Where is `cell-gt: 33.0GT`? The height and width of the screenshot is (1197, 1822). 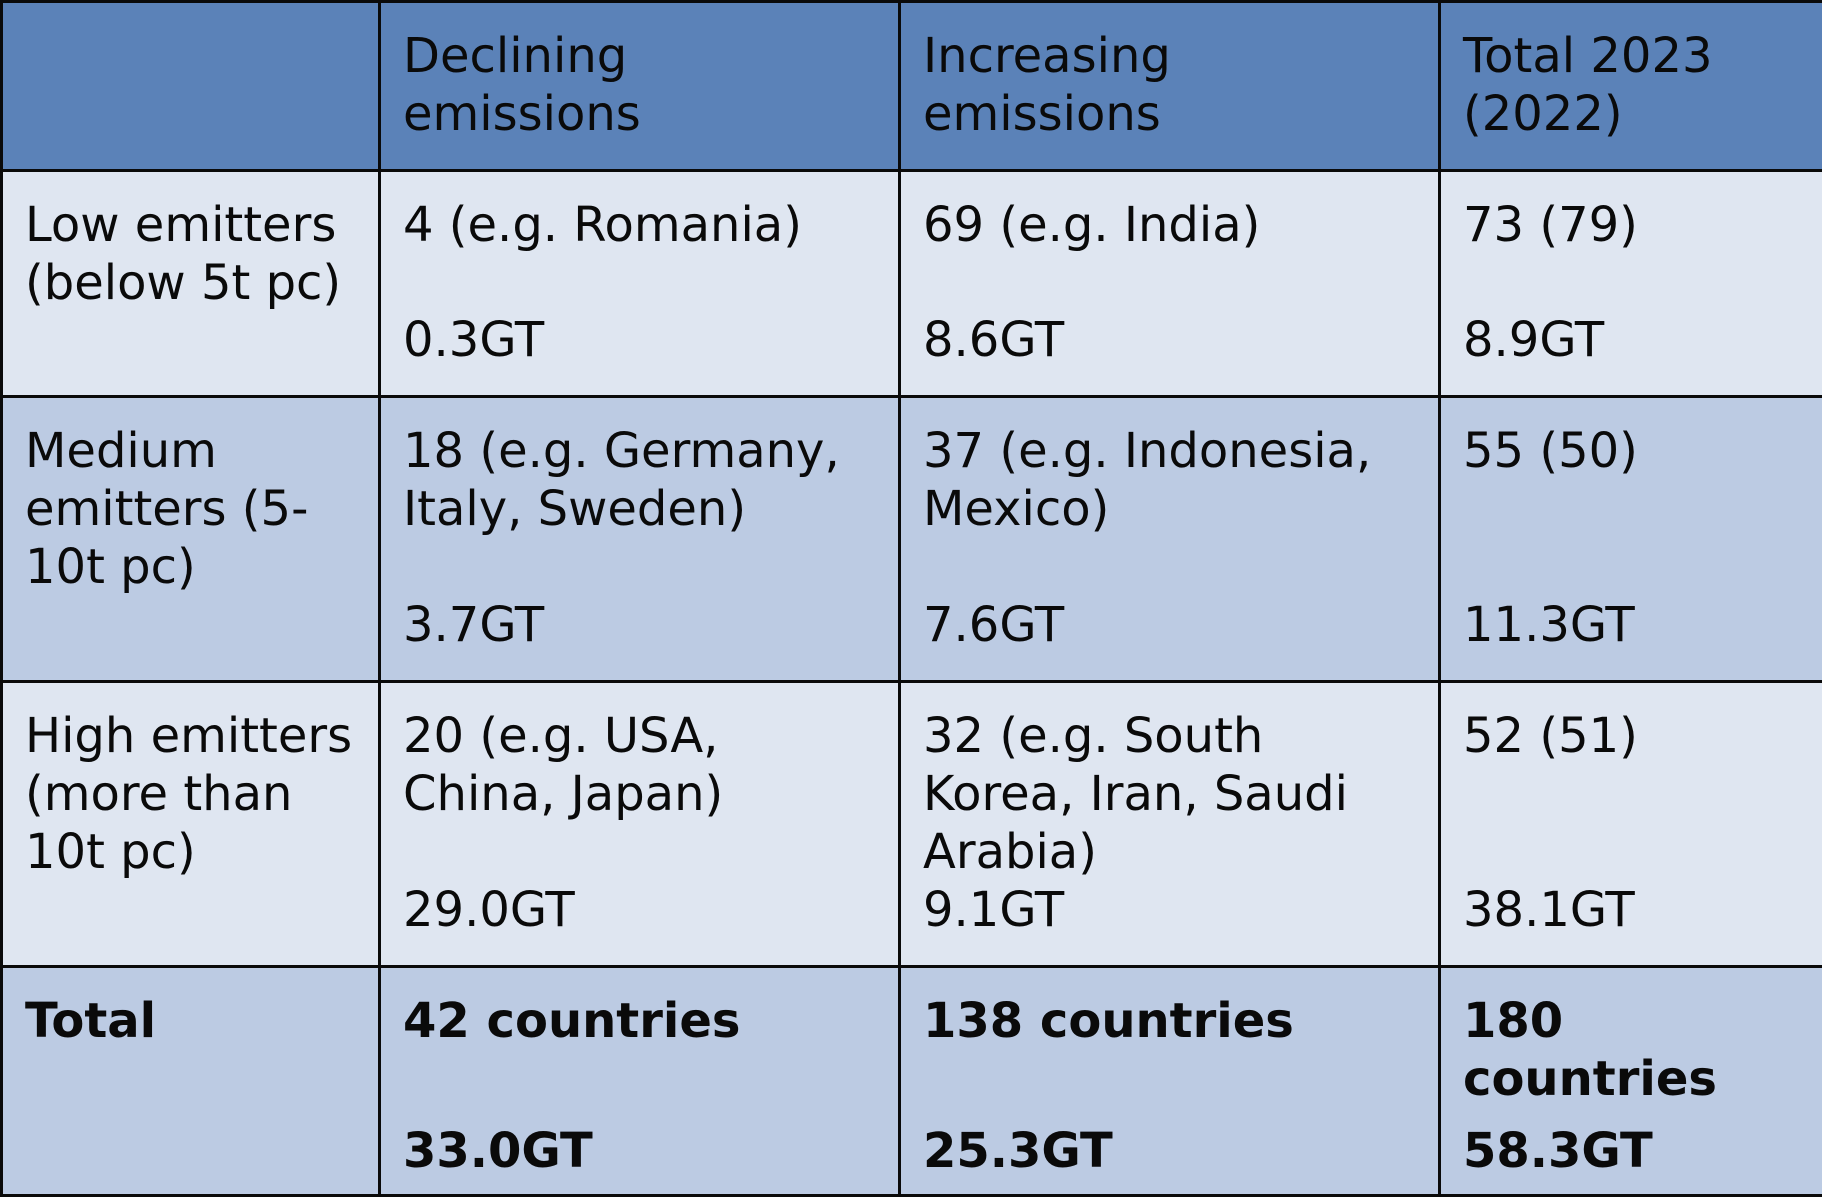 cell-gt: 33.0GT is located at coordinates (640, 1158).